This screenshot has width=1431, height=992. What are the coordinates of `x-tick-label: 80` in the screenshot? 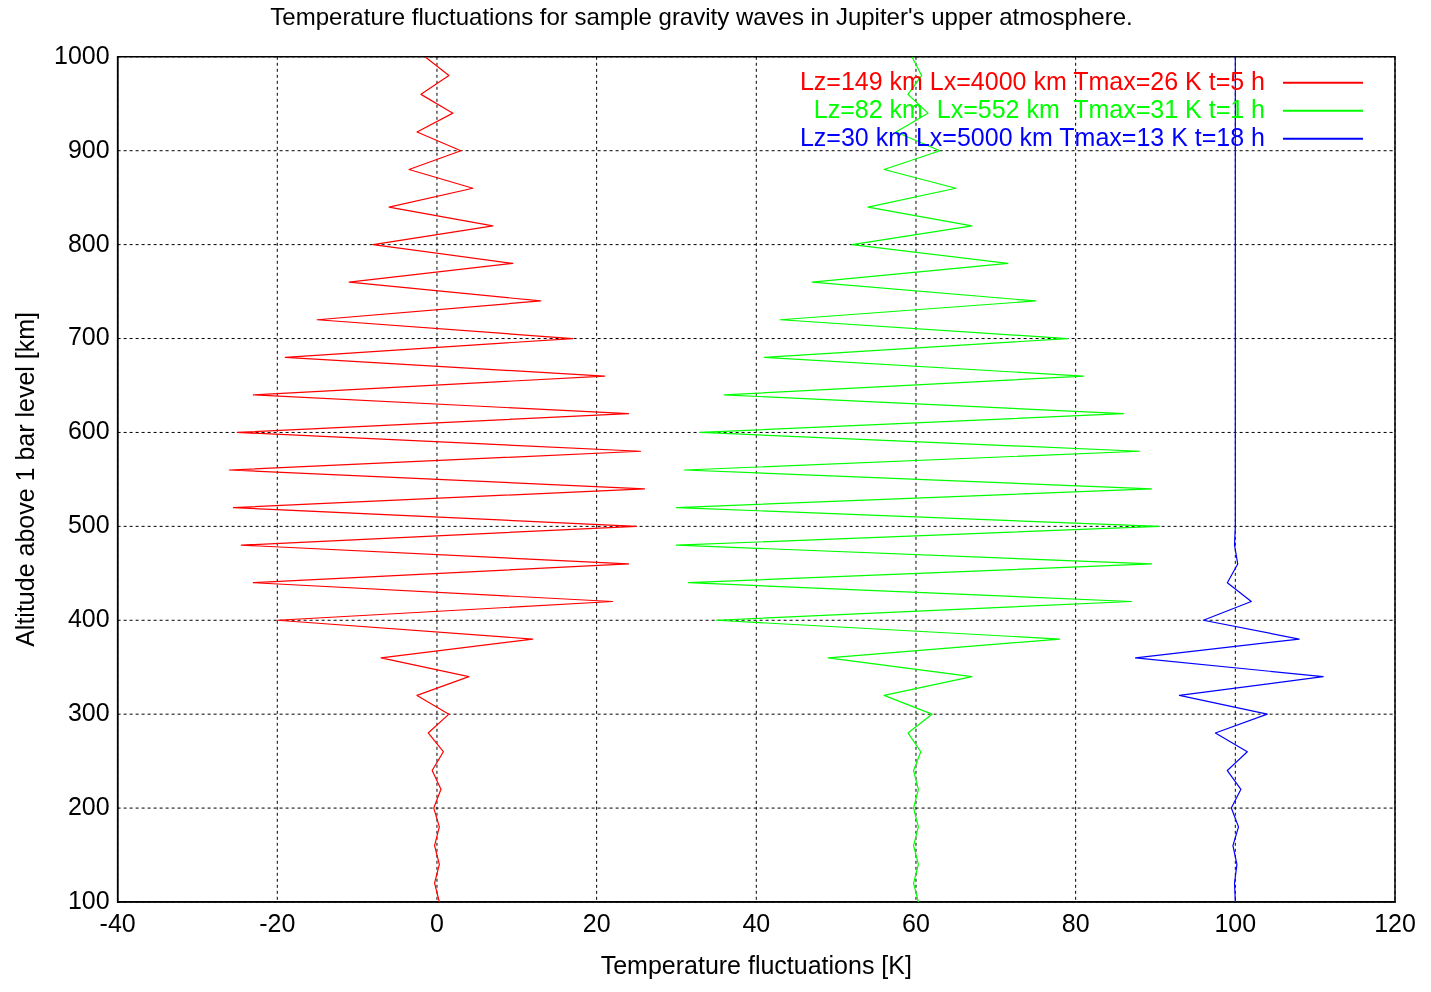 It's located at (1075, 922).